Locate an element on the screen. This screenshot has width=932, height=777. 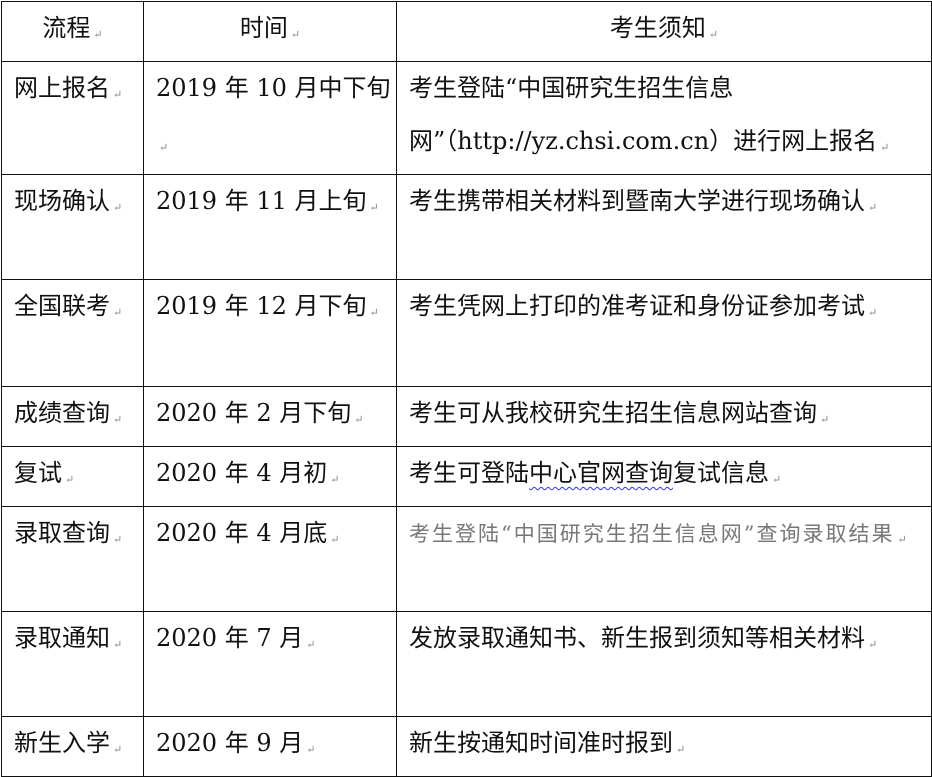
table-header-row: 流程 时间 考生须知 is located at coordinates (466, 31).